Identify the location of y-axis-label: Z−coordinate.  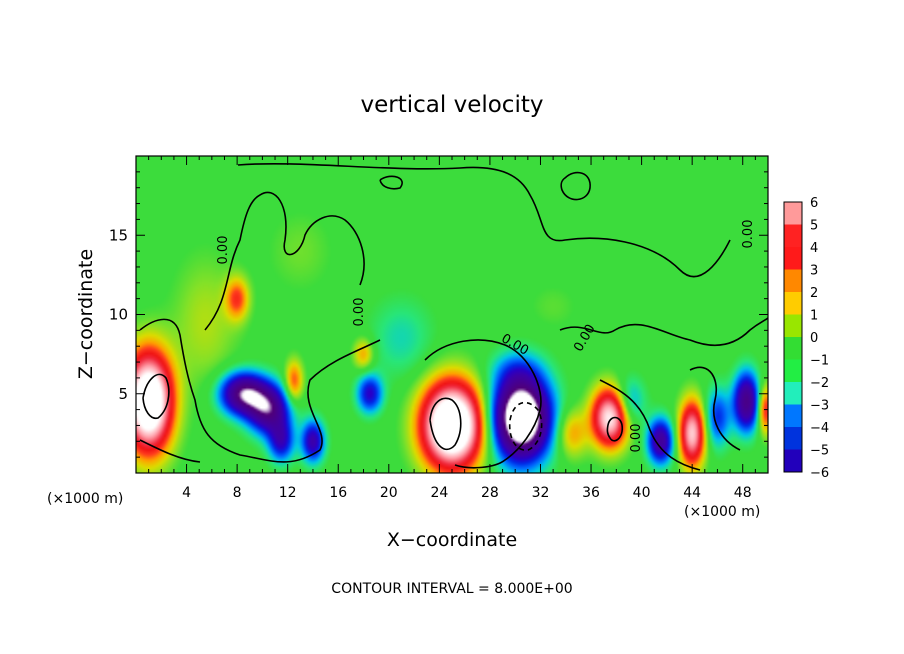
(86, 314).